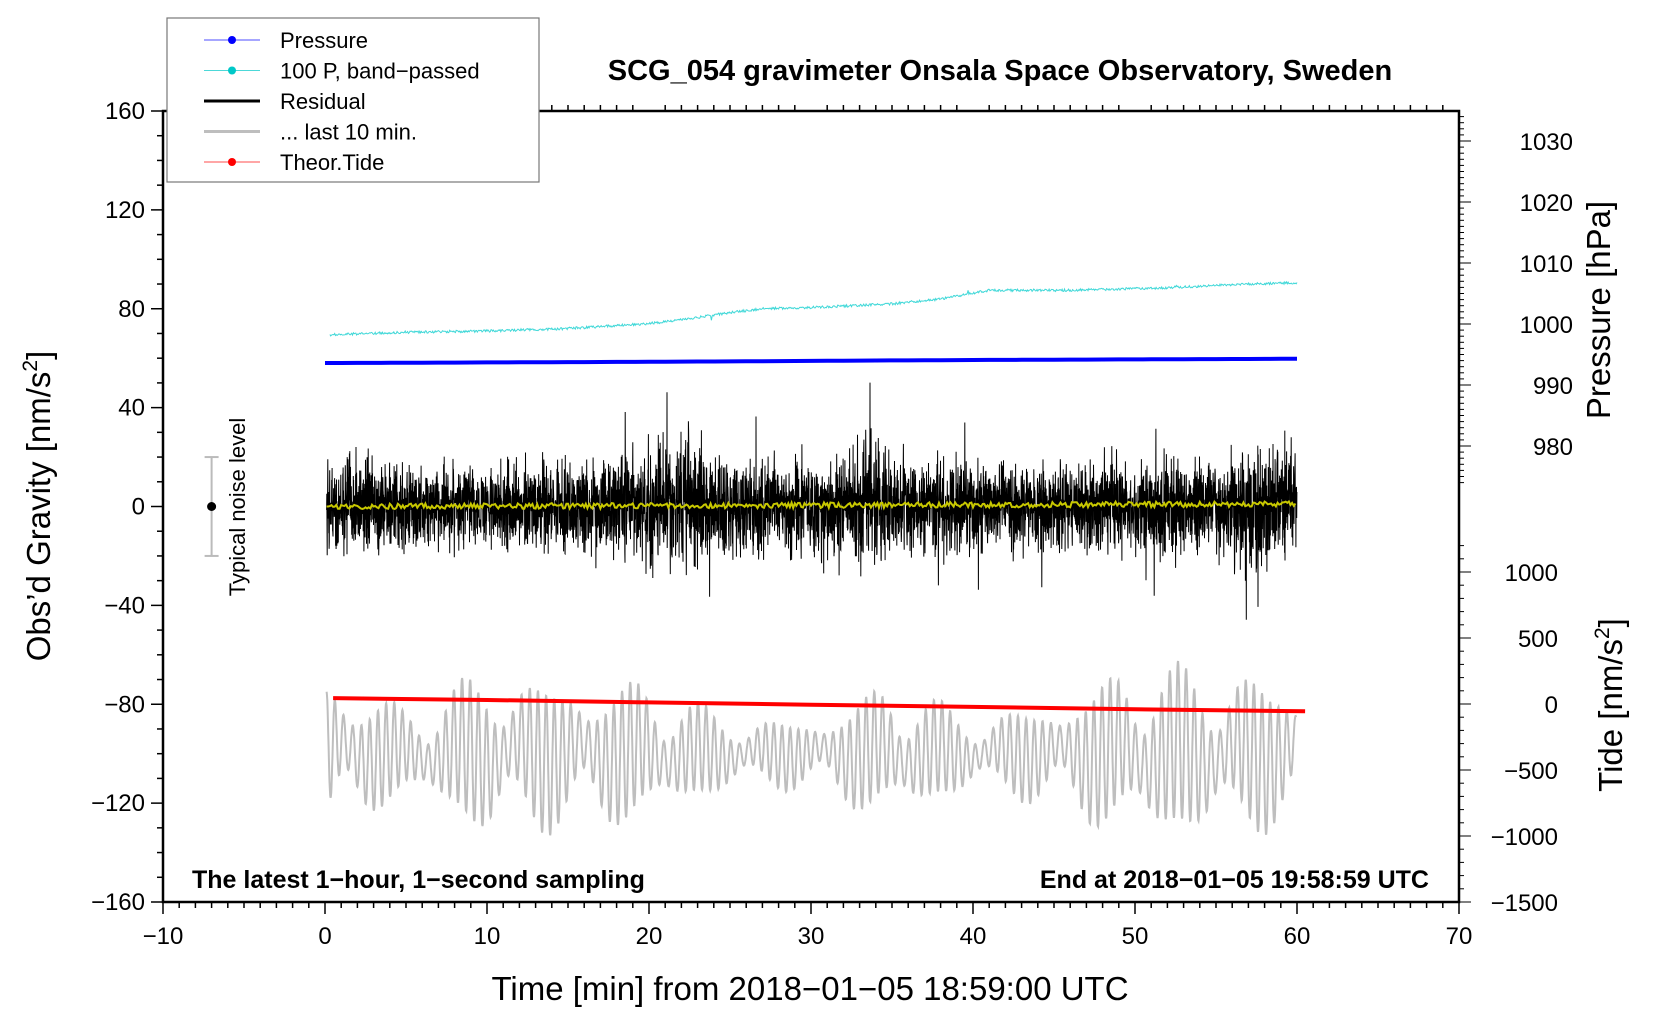 Image resolution: width=1660 pixels, height=1020 pixels. Describe the element at coordinates (973, 936) in the screenshot. I see `x-tick-label: 40` at that location.